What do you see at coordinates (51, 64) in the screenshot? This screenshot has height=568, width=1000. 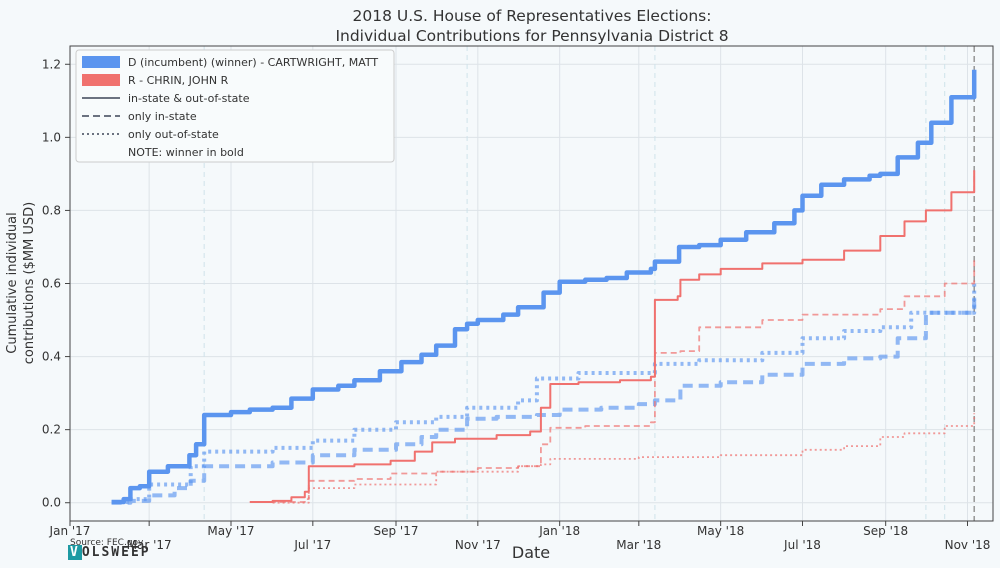 I see `y-tick-label-6: 1.2` at bounding box center [51, 64].